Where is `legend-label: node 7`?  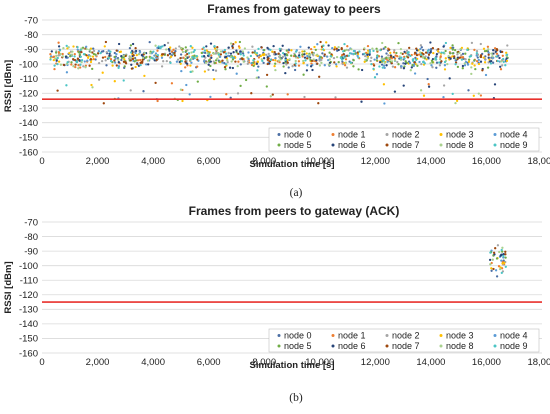 legend-label: node 7 is located at coordinates (406, 346).